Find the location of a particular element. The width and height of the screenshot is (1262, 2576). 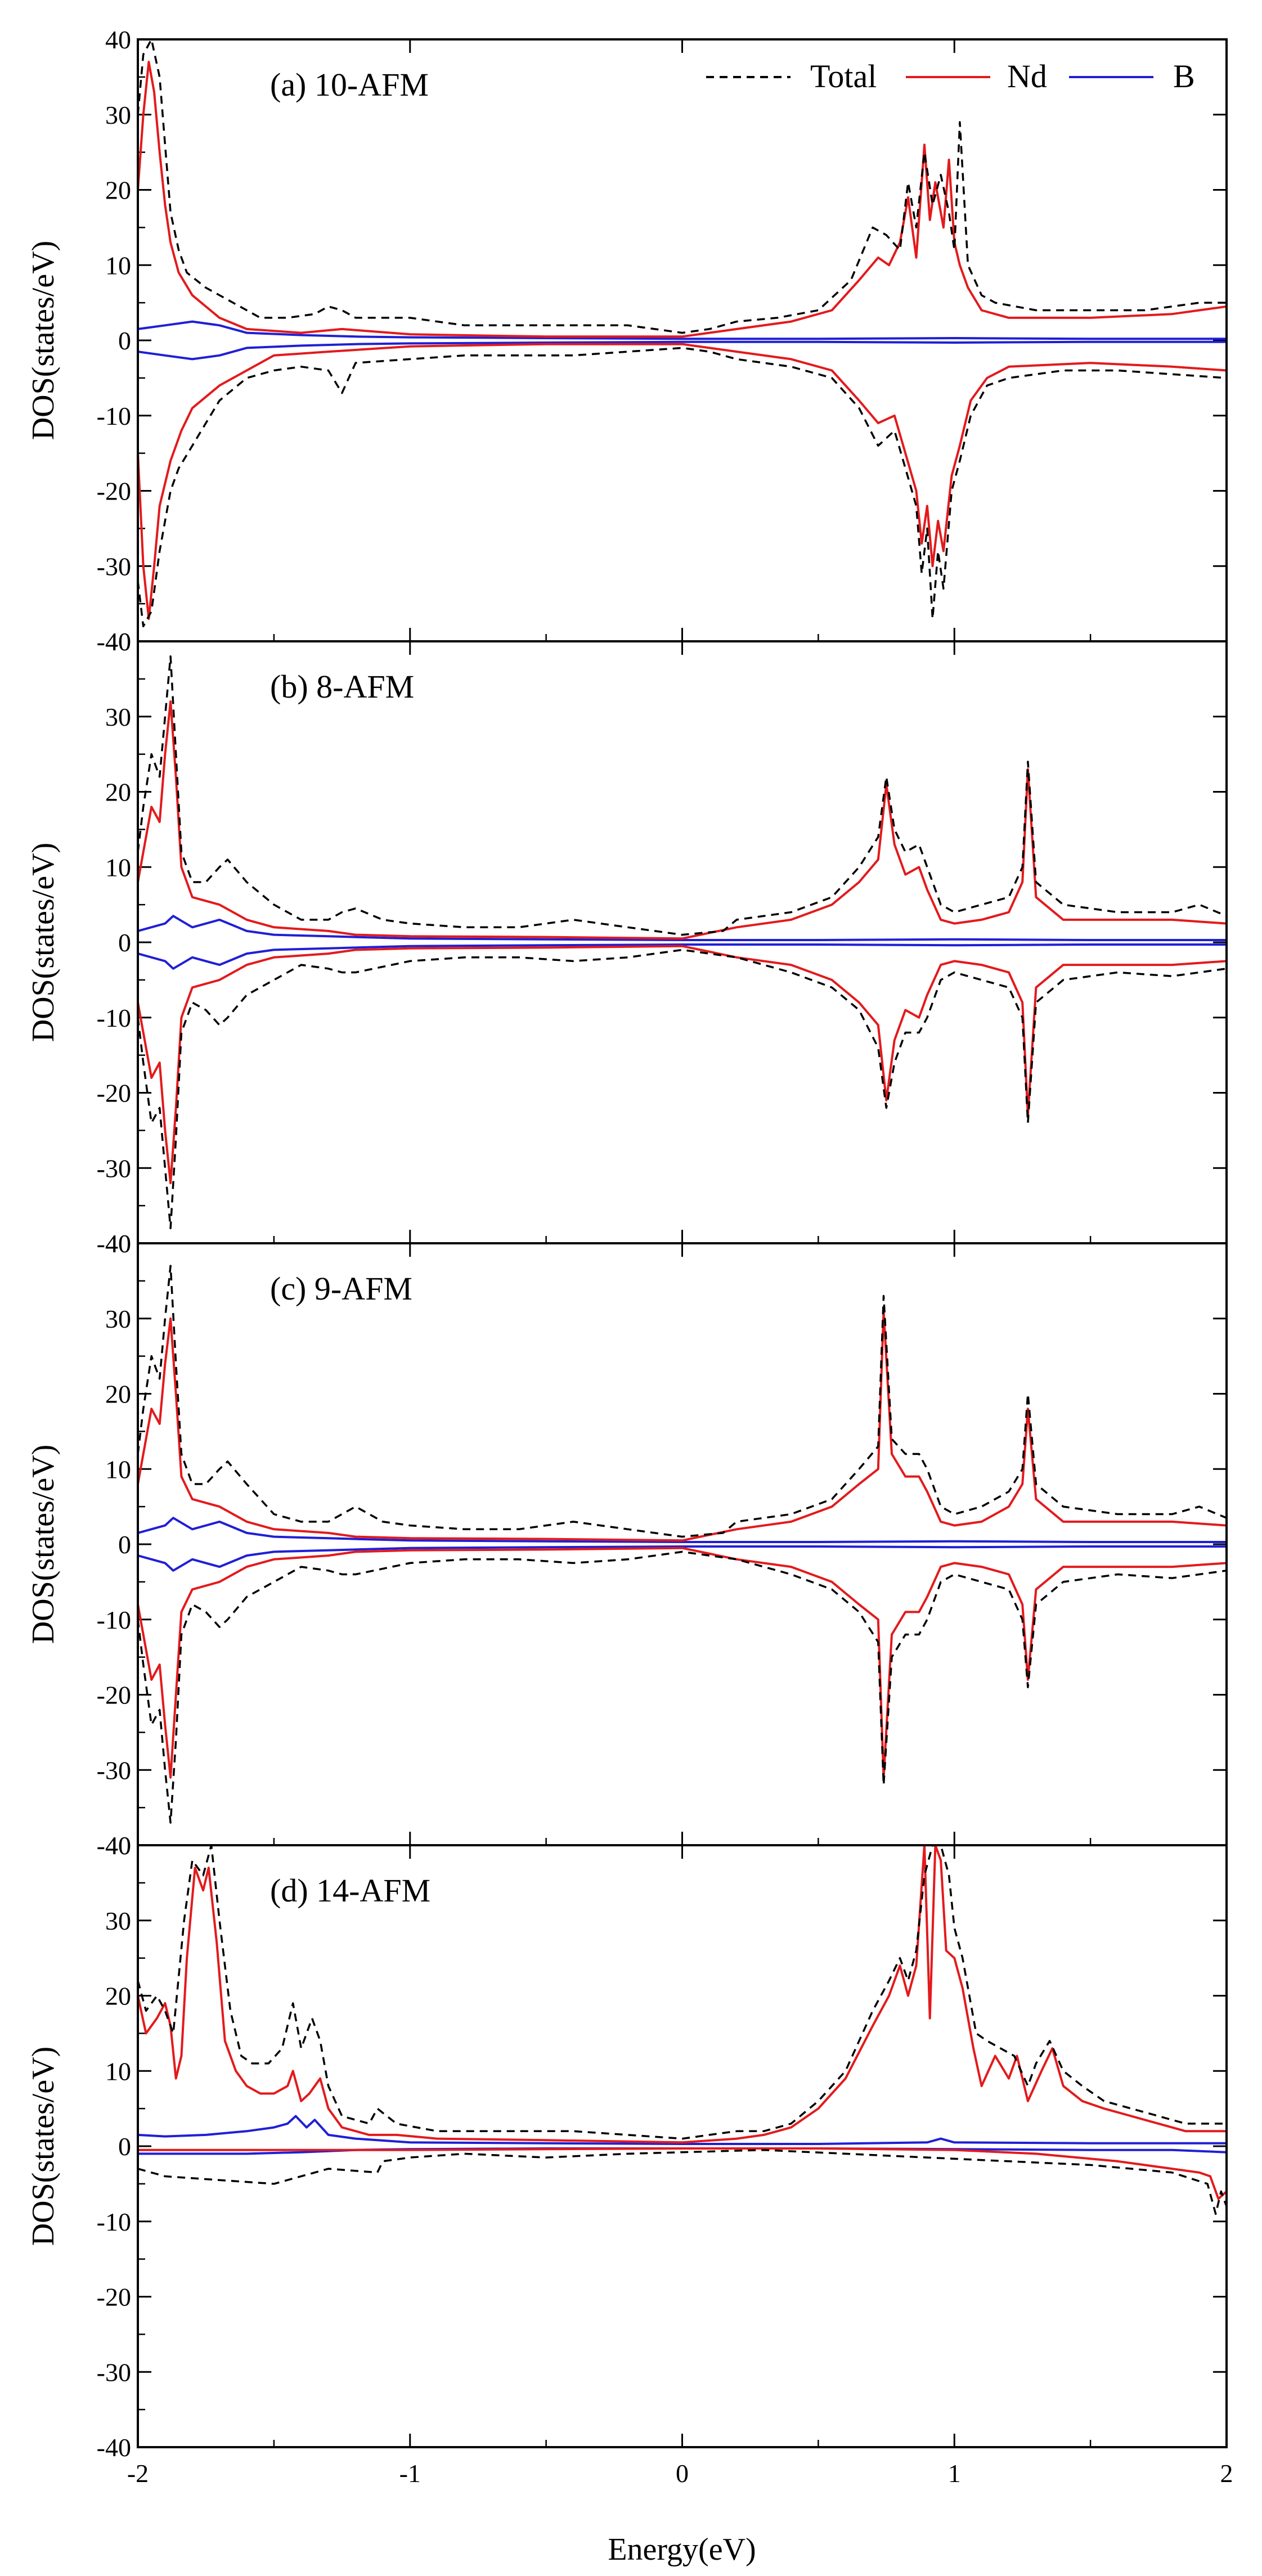

legend-label-total: Total is located at coordinates (843, 76).